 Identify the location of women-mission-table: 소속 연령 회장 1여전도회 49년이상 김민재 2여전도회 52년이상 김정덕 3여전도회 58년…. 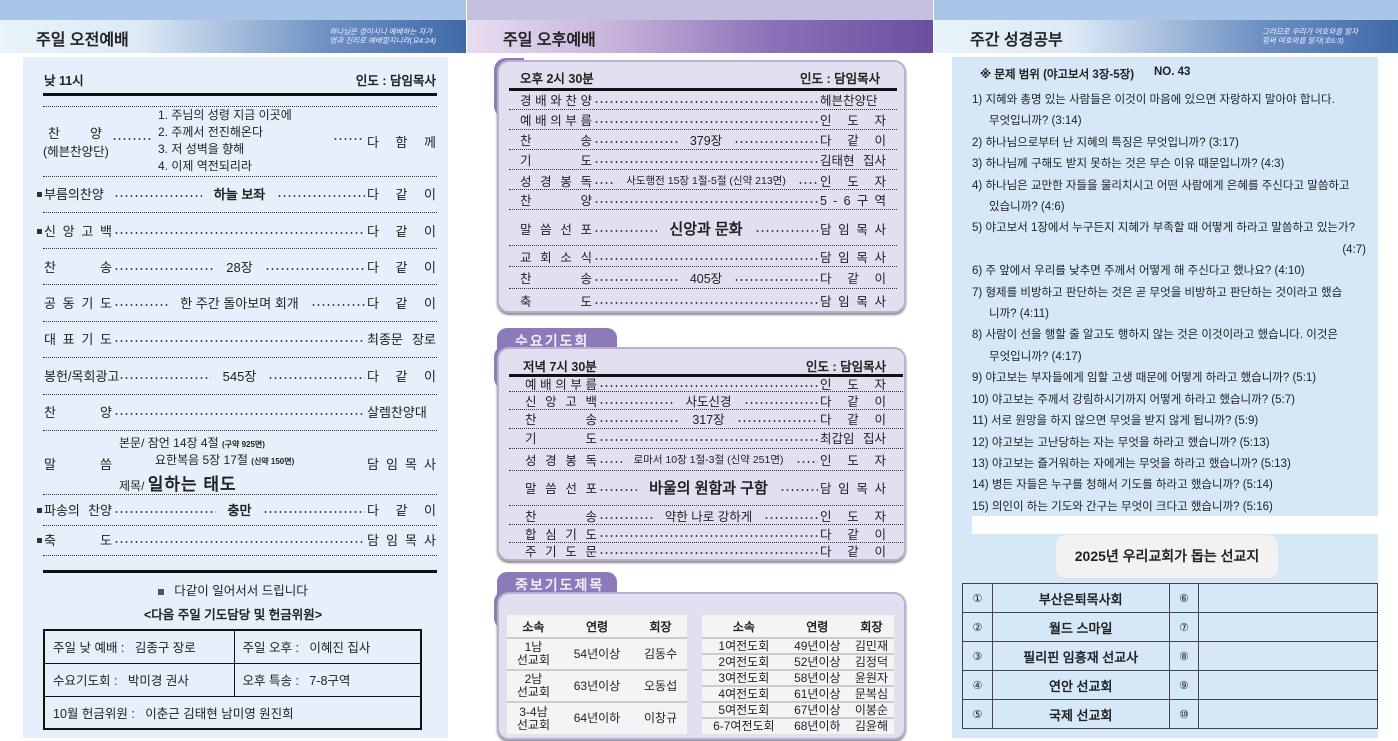
(798, 674).